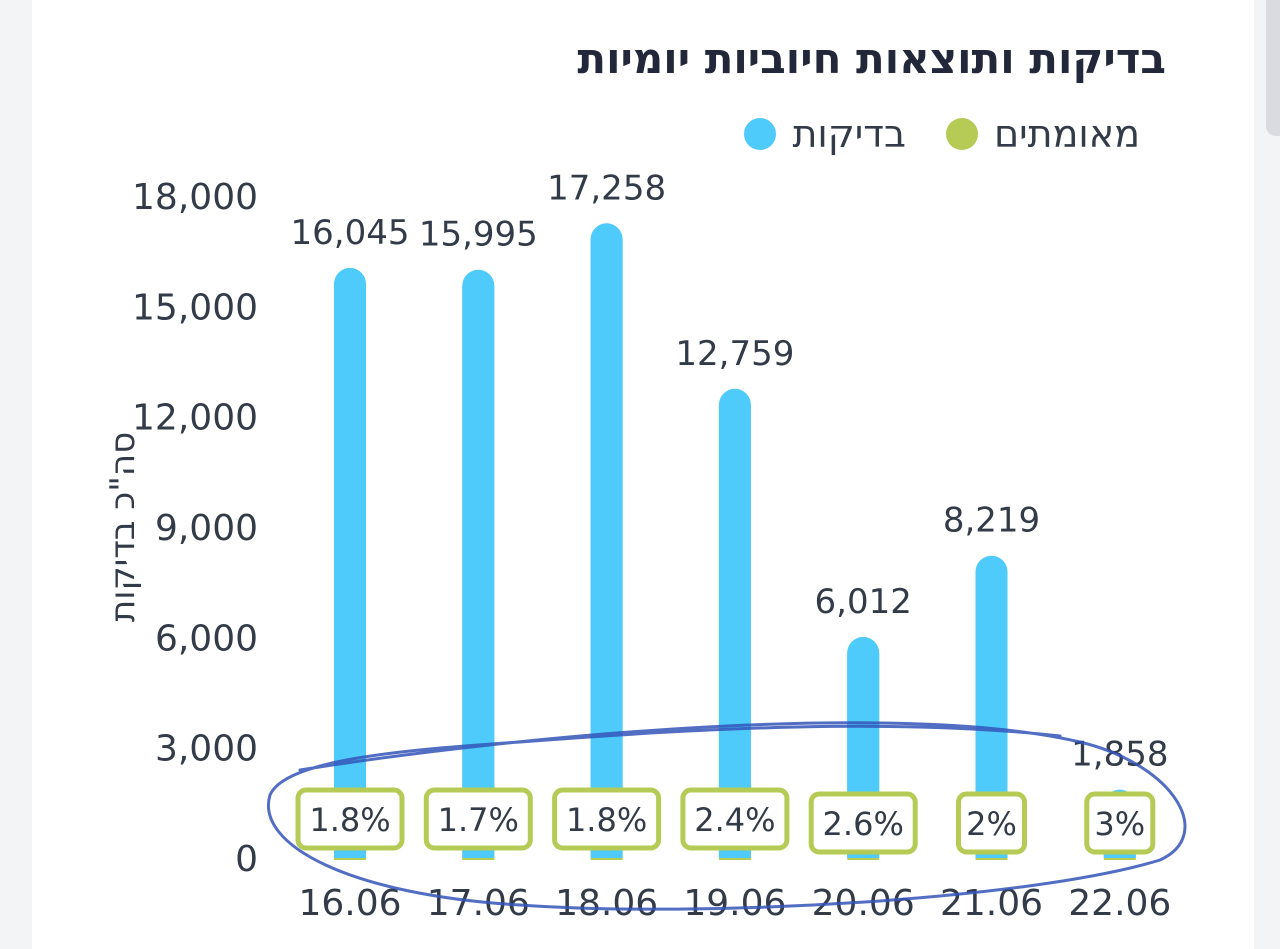  What do you see at coordinates (734, 903) in the screenshot?
I see `x-tick-label: 19.06` at bounding box center [734, 903].